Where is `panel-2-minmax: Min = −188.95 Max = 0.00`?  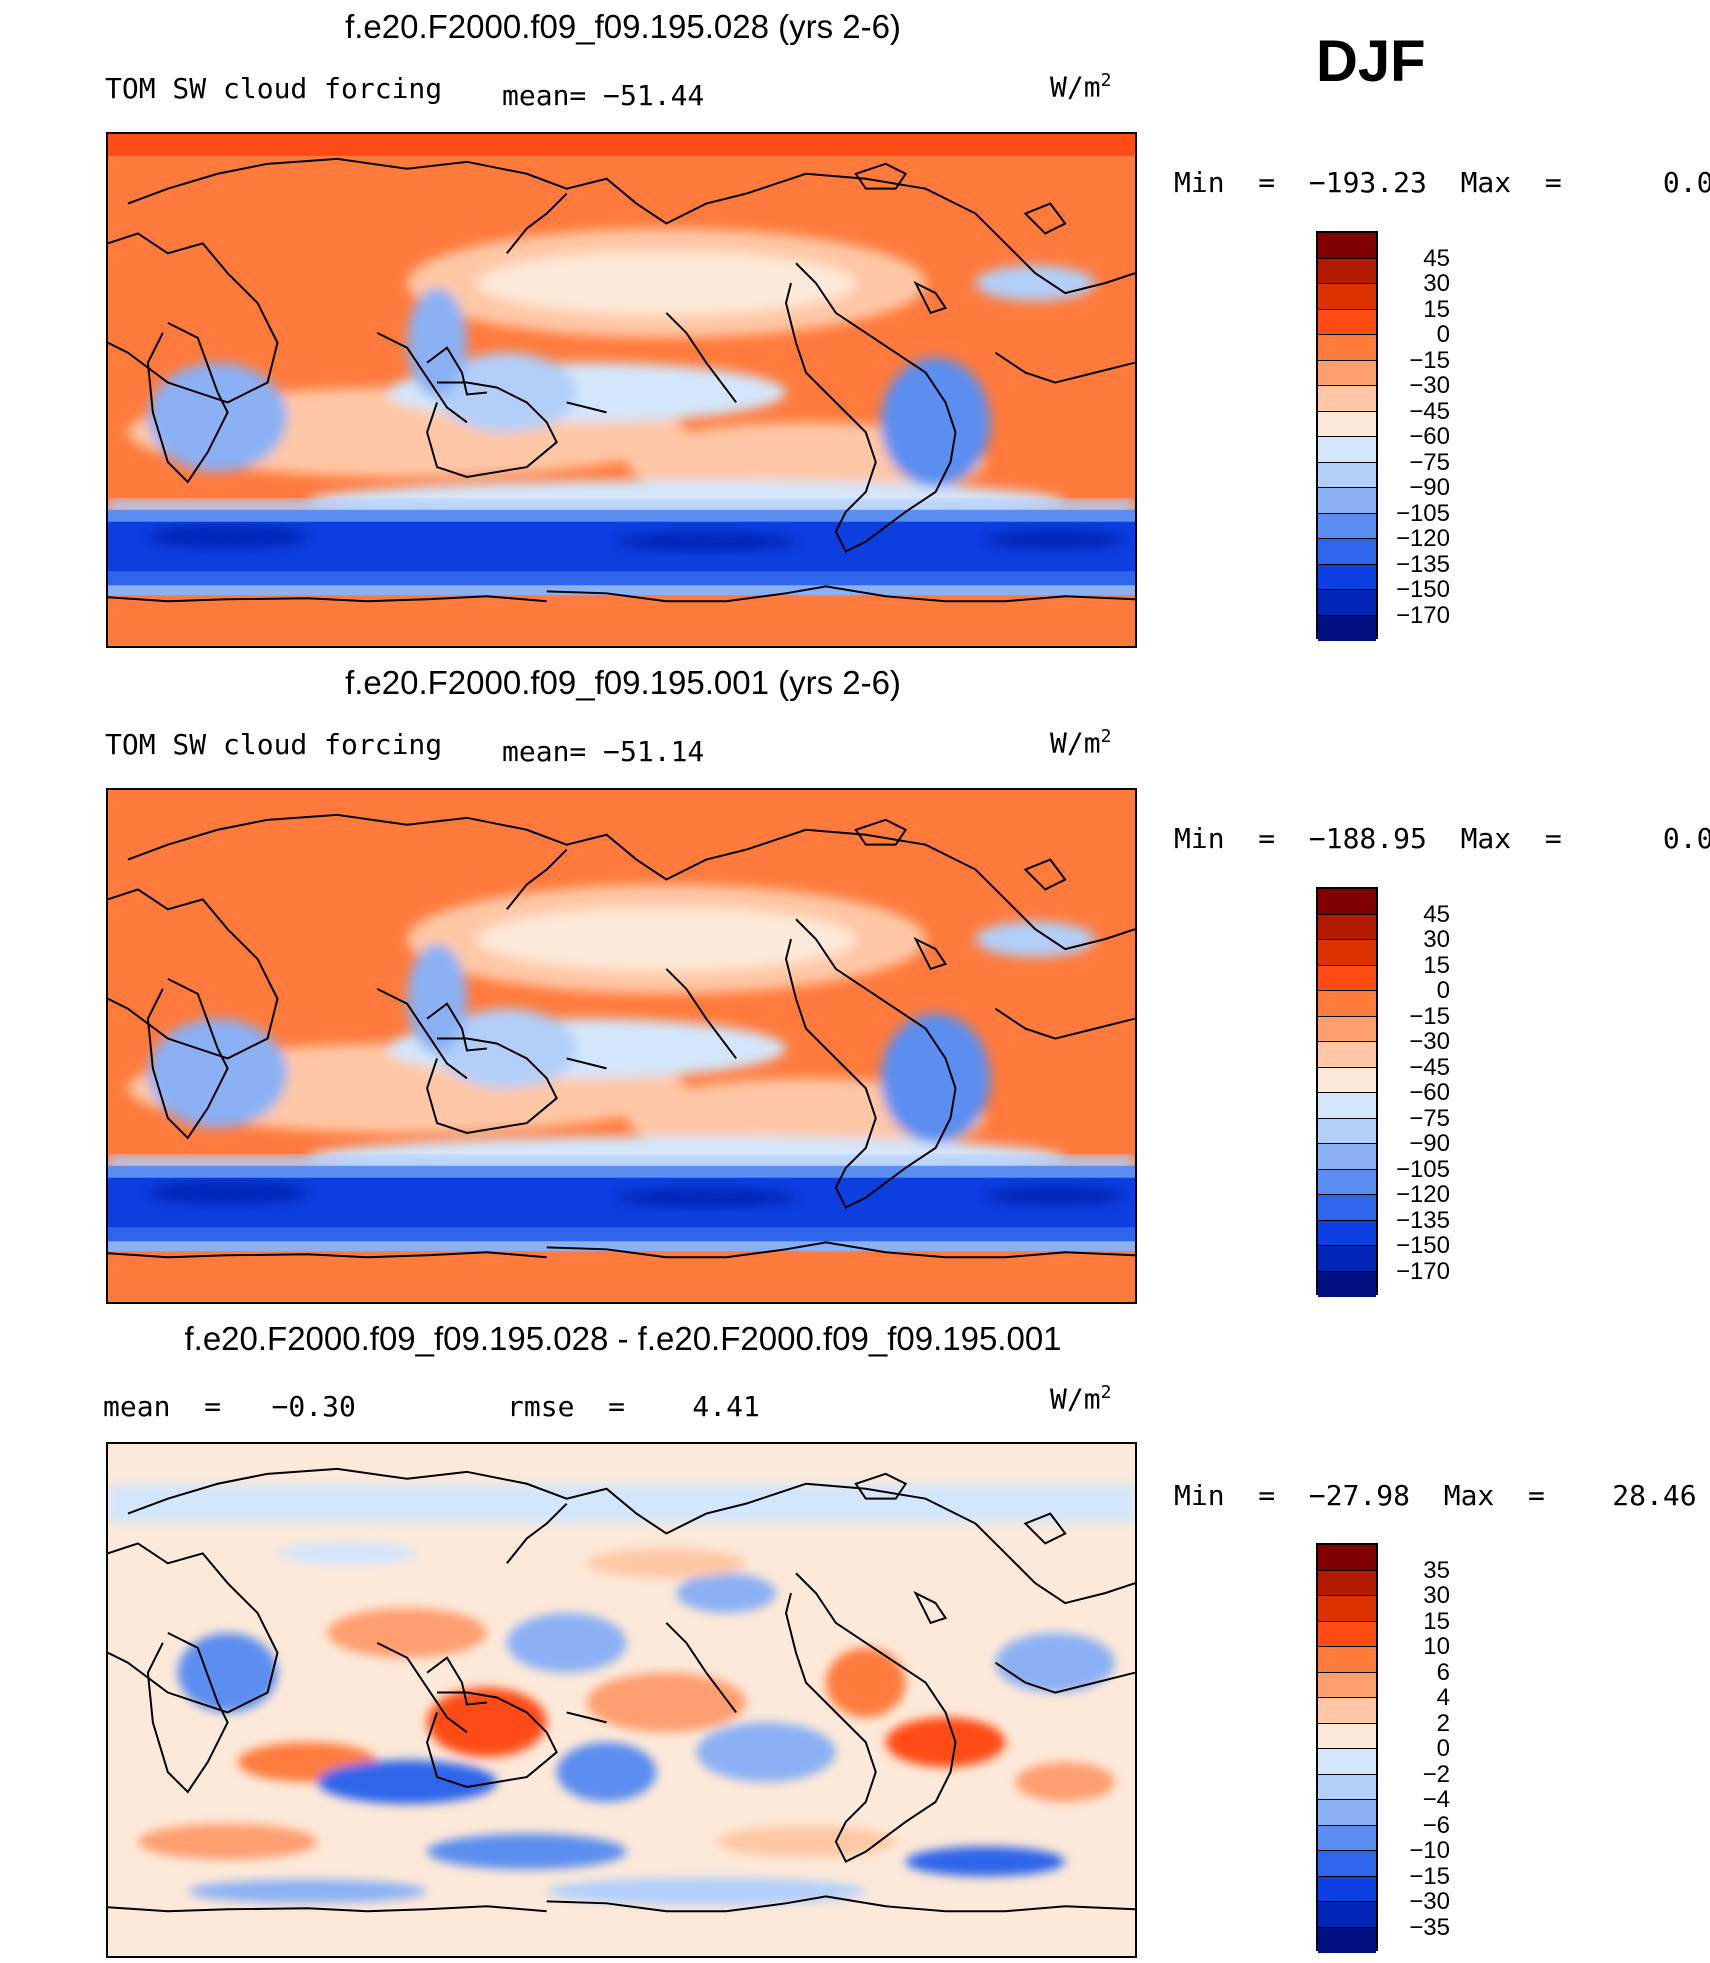 panel-2-minmax: Min = −188.95 Max = 0.00 is located at coordinates (1442, 838).